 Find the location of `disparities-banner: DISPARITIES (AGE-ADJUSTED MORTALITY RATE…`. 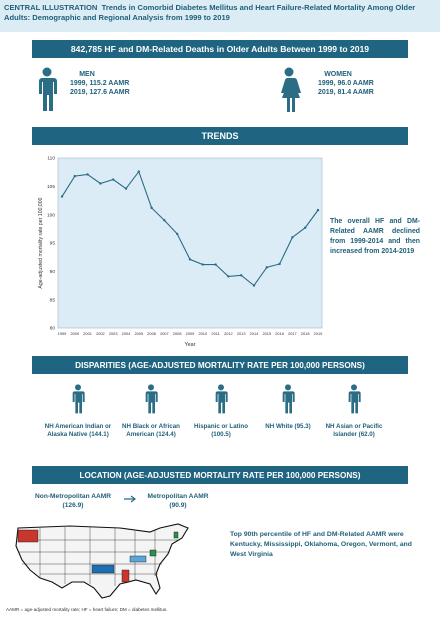

disparities-banner: DISPARITIES (AGE-ADJUSTED MORTALITY RATE… is located at coordinates (220, 365).